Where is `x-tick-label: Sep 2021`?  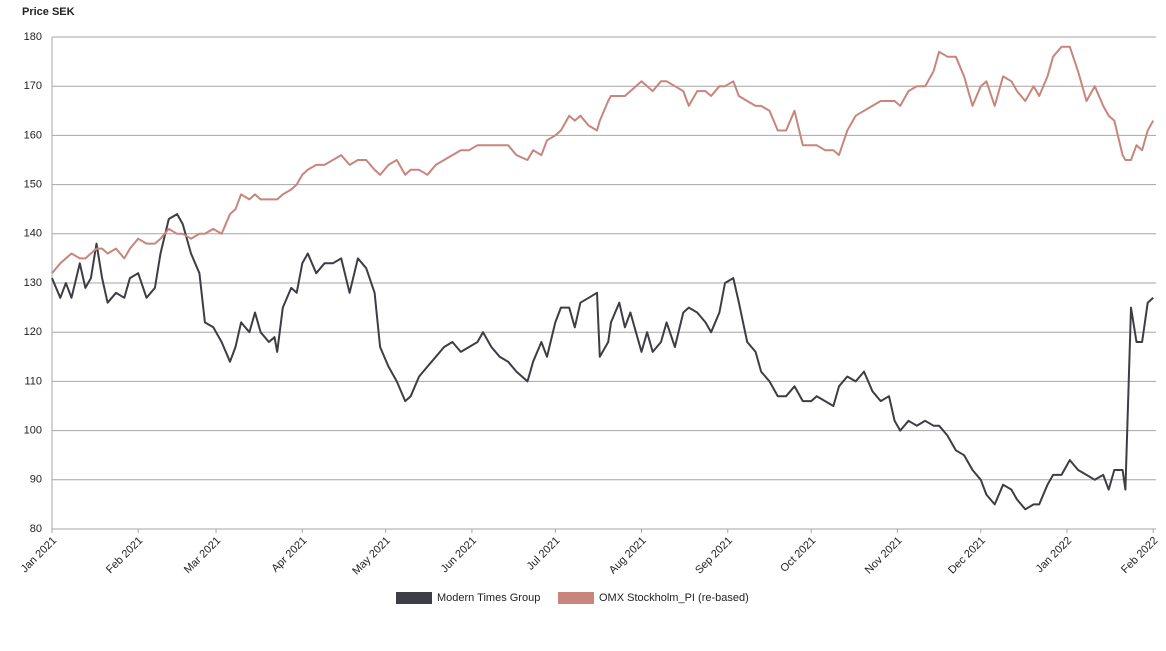 x-tick-label: Sep 2021 is located at coordinates (714, 556).